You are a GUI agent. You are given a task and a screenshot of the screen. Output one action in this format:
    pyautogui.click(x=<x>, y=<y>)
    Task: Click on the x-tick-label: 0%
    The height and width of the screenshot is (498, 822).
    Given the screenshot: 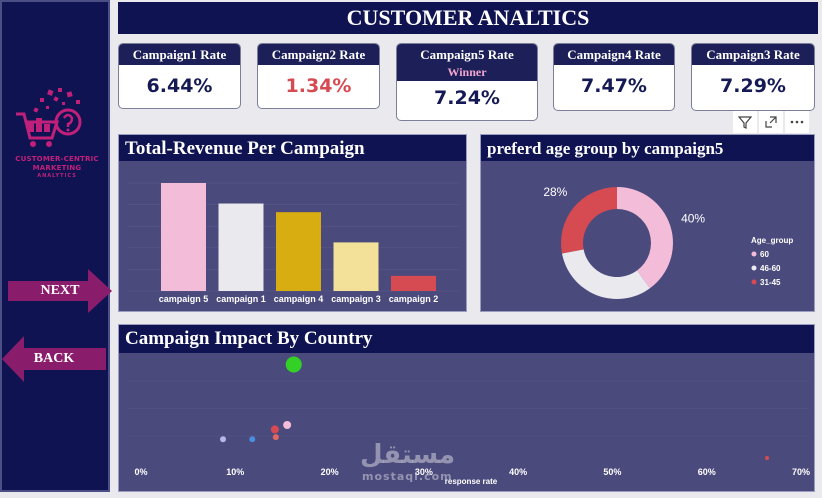 What is the action you would take?
    pyautogui.click(x=140, y=472)
    